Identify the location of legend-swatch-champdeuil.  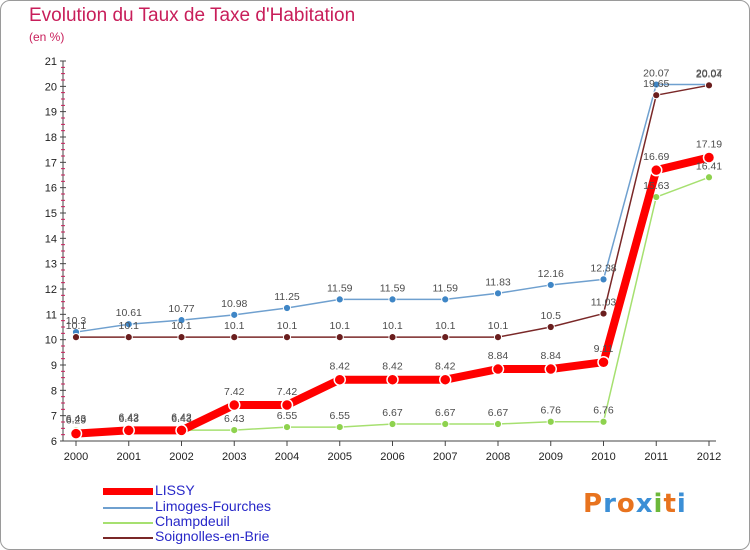
(128, 523).